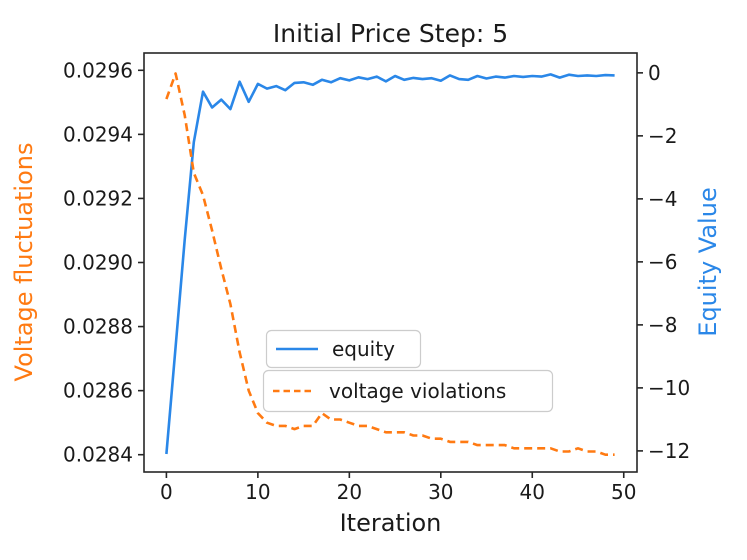  I want to click on left-y-tick-label: 0.0290, so click(98, 263).